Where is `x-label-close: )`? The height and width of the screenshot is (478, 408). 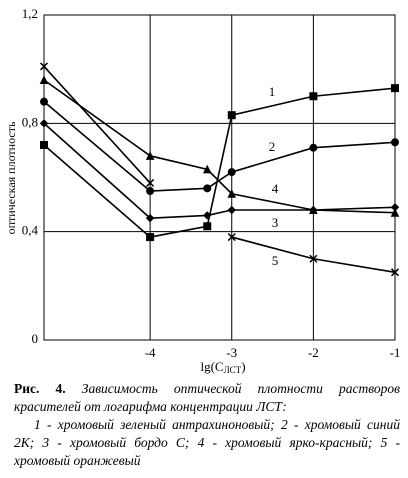 x-label-close: ) is located at coordinates (243, 366).